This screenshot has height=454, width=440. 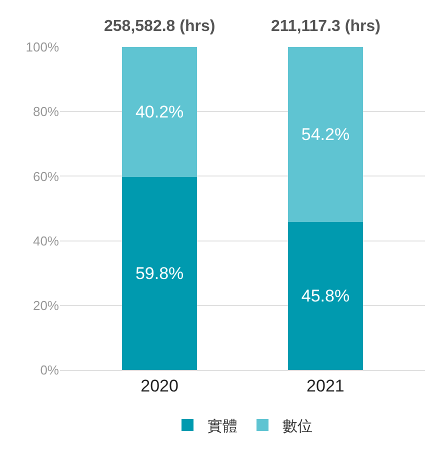 I want to click on legend-label: 實體, so click(x=223, y=426).